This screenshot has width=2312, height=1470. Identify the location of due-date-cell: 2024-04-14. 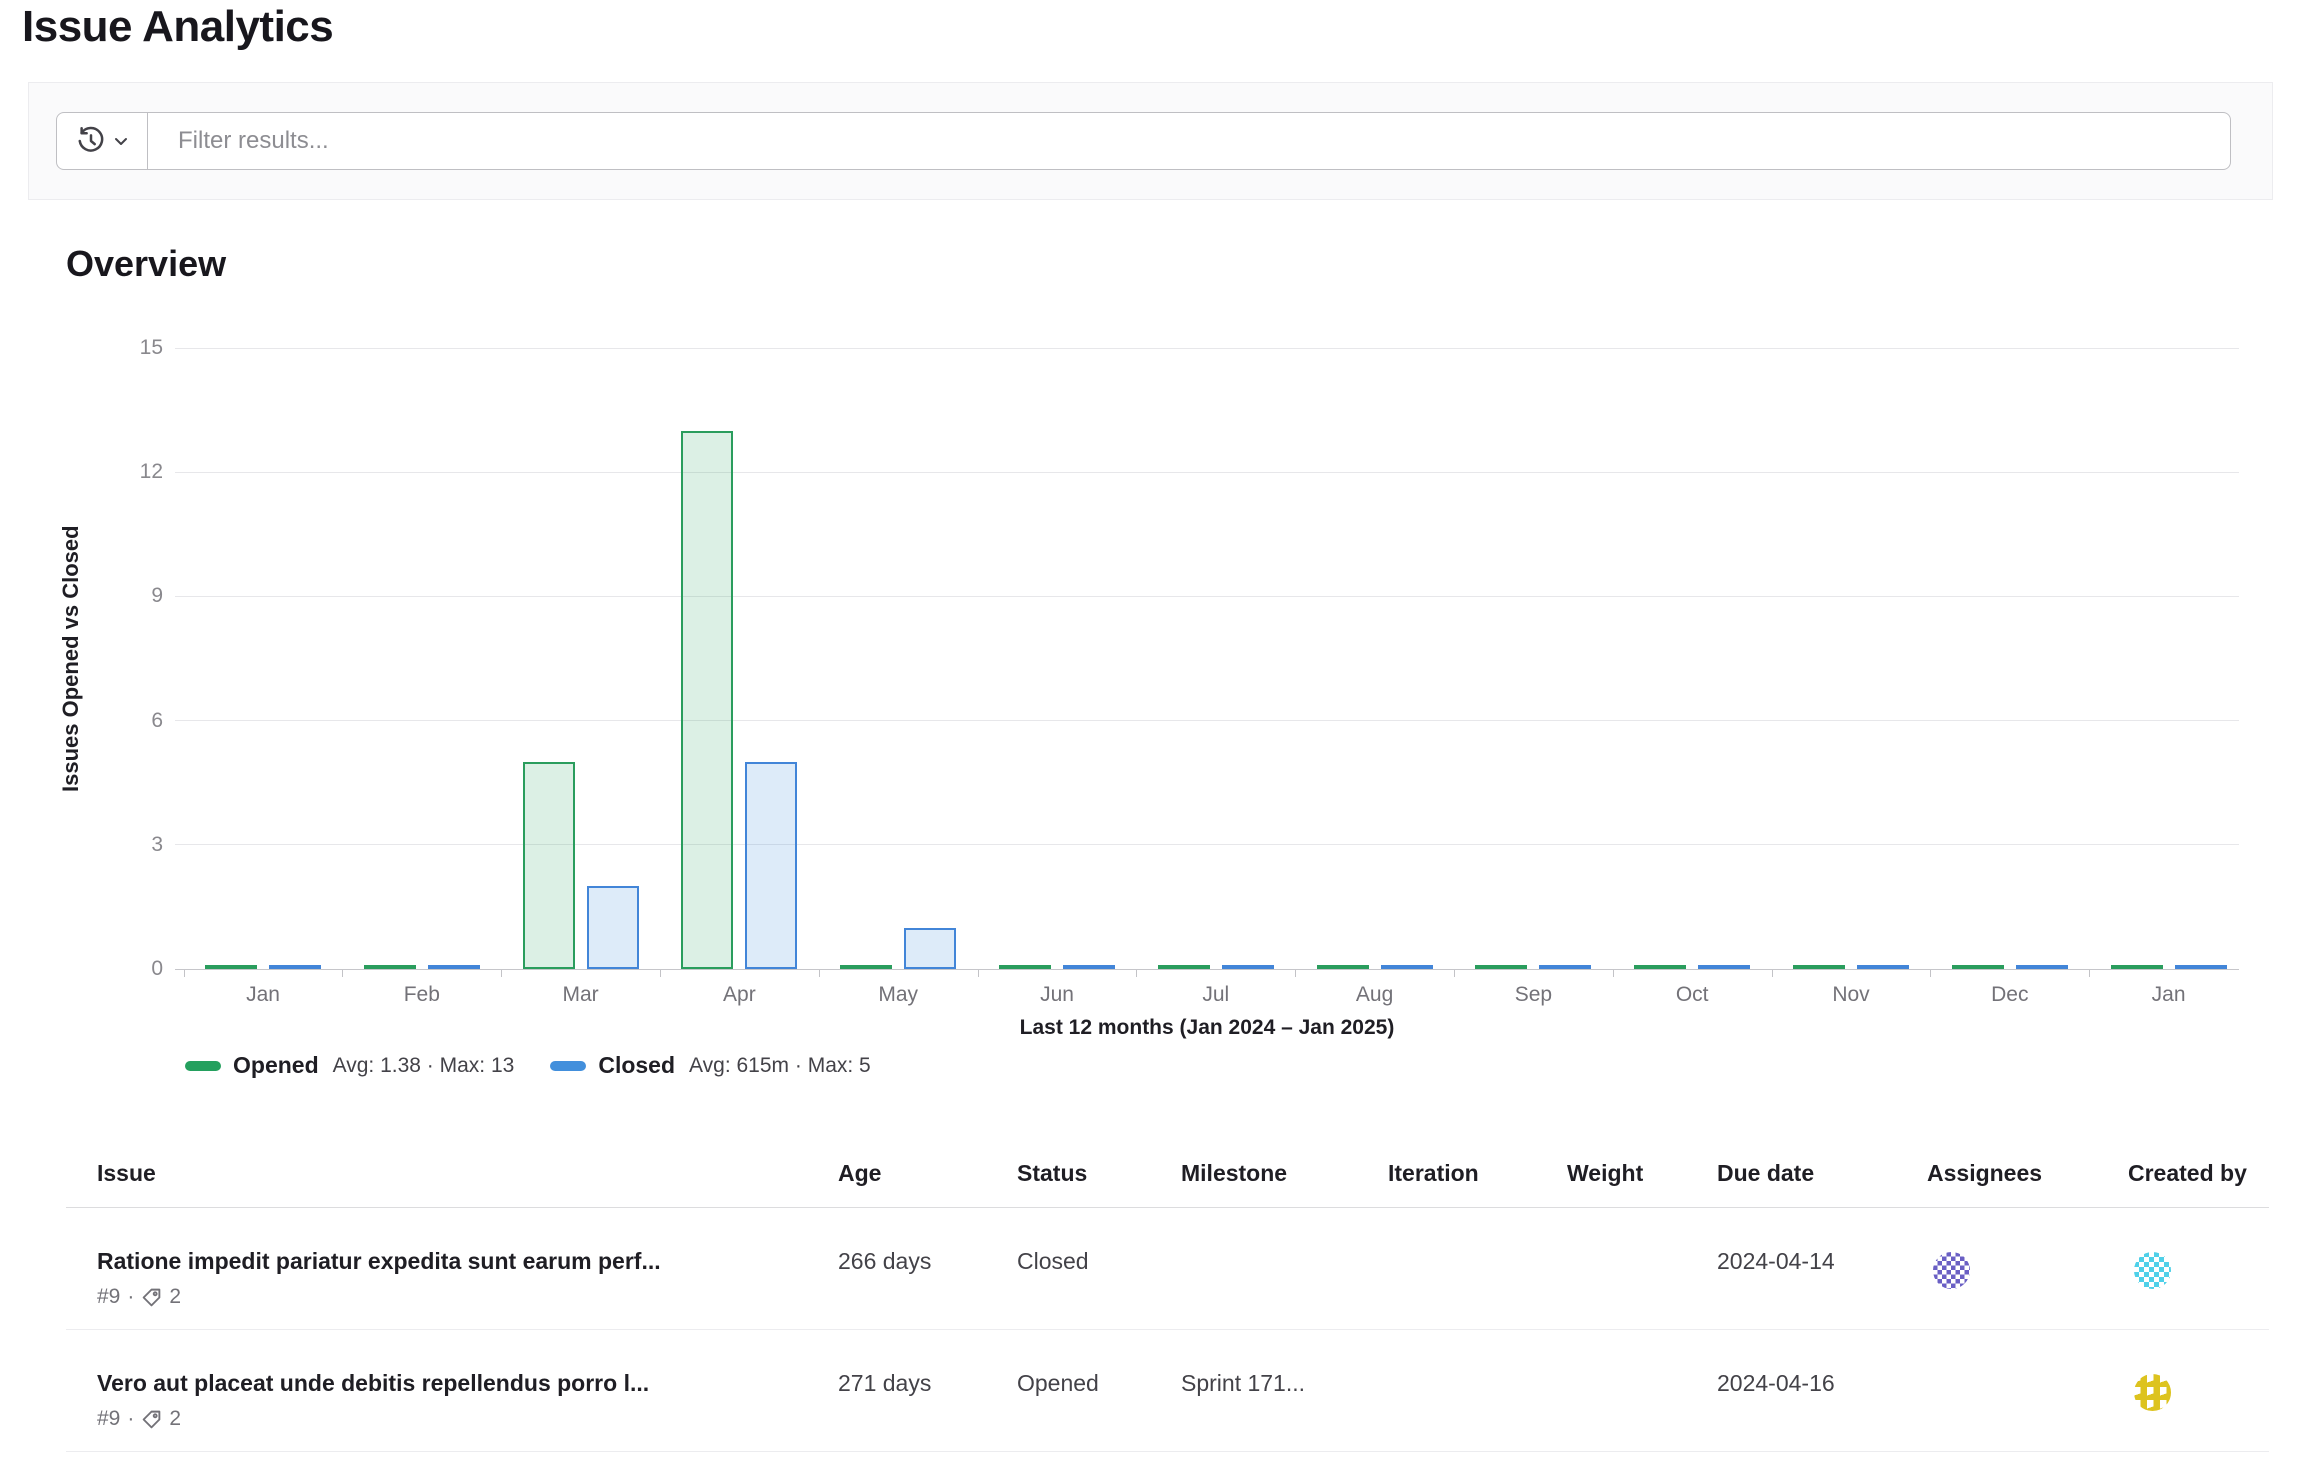
(1776, 1261).